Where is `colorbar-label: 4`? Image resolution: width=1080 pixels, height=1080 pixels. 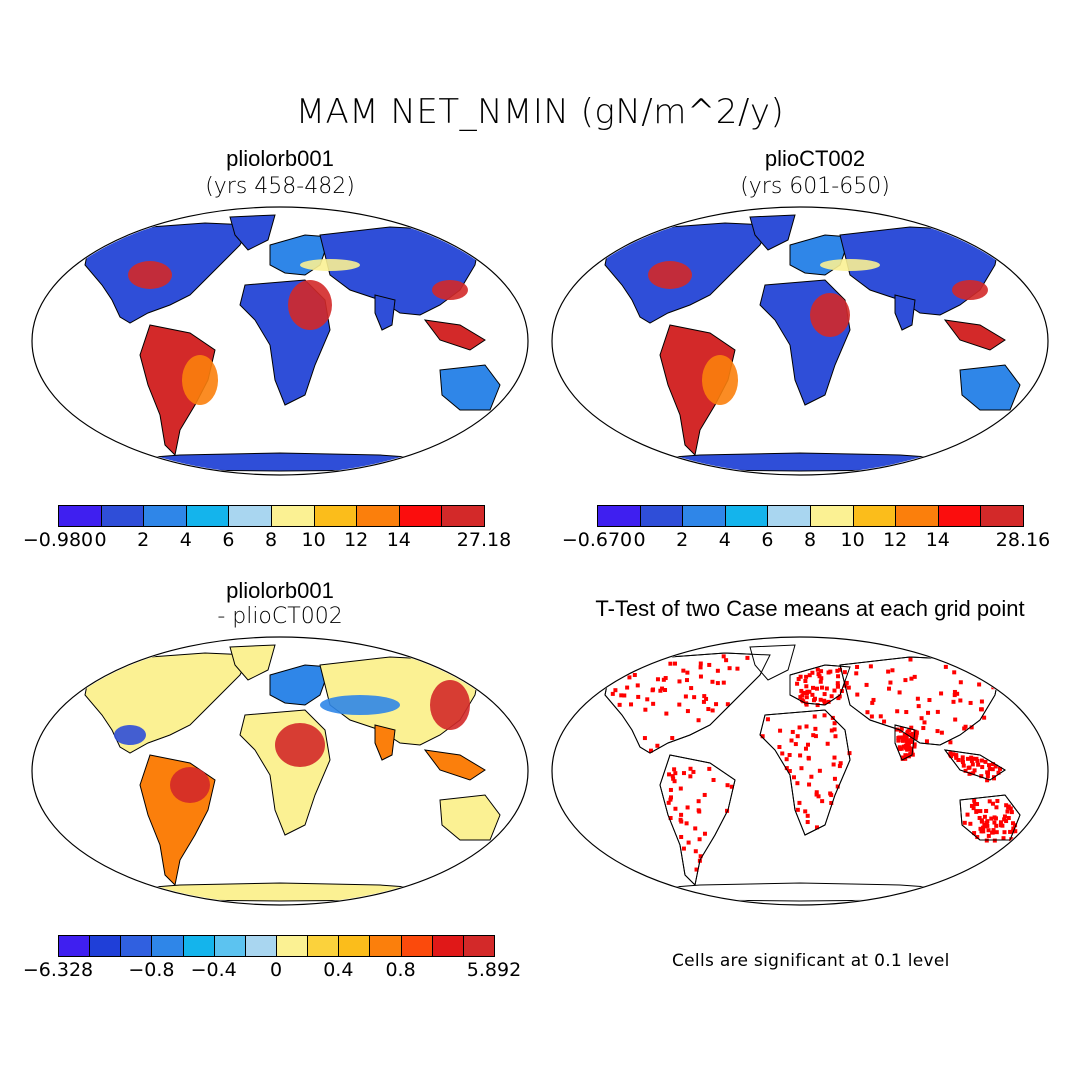 colorbar-label: 4 is located at coordinates (724, 540).